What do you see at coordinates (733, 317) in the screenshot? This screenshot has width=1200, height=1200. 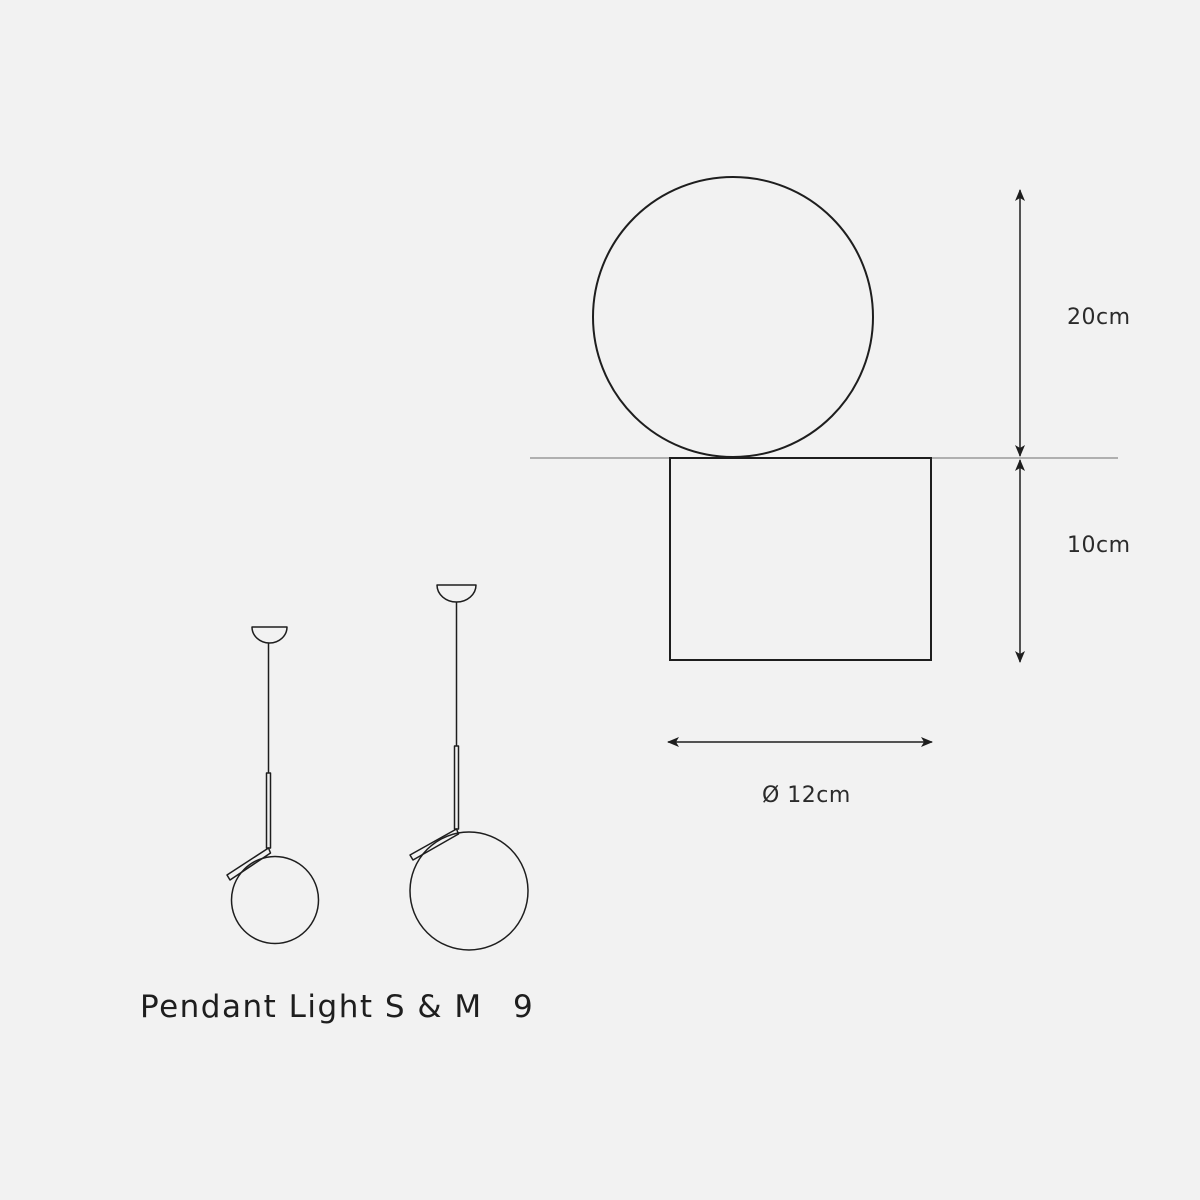 I see `lamp-globe` at bounding box center [733, 317].